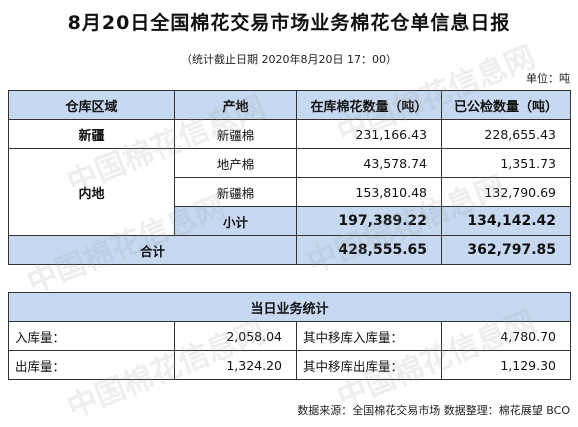 The image size is (578, 427). I want to click on col-header-origin: 产地, so click(235, 105).